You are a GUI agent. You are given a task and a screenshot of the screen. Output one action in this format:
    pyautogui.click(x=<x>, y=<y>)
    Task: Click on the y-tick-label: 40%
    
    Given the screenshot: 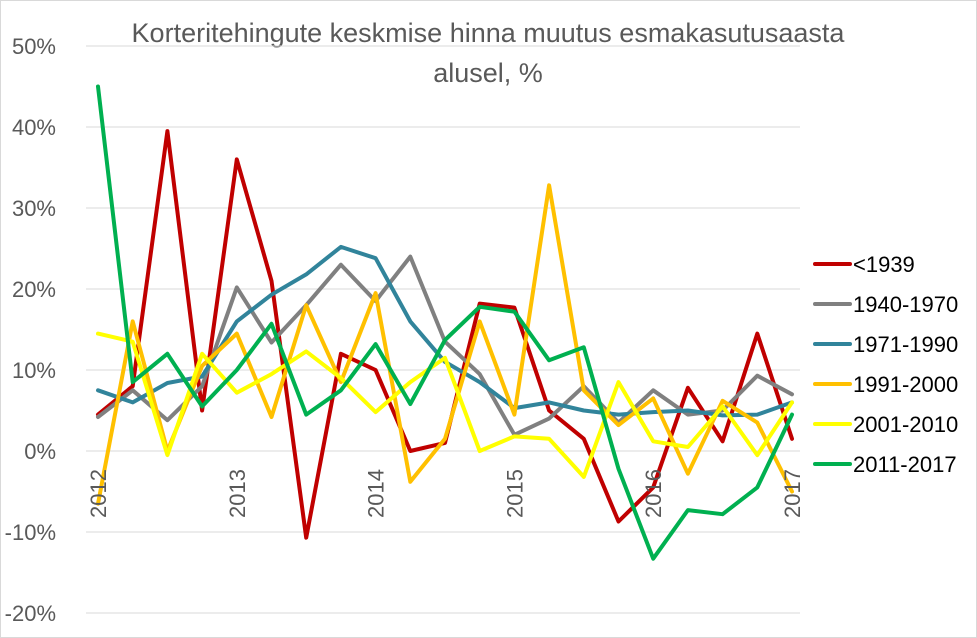 What is the action you would take?
    pyautogui.click(x=34, y=127)
    